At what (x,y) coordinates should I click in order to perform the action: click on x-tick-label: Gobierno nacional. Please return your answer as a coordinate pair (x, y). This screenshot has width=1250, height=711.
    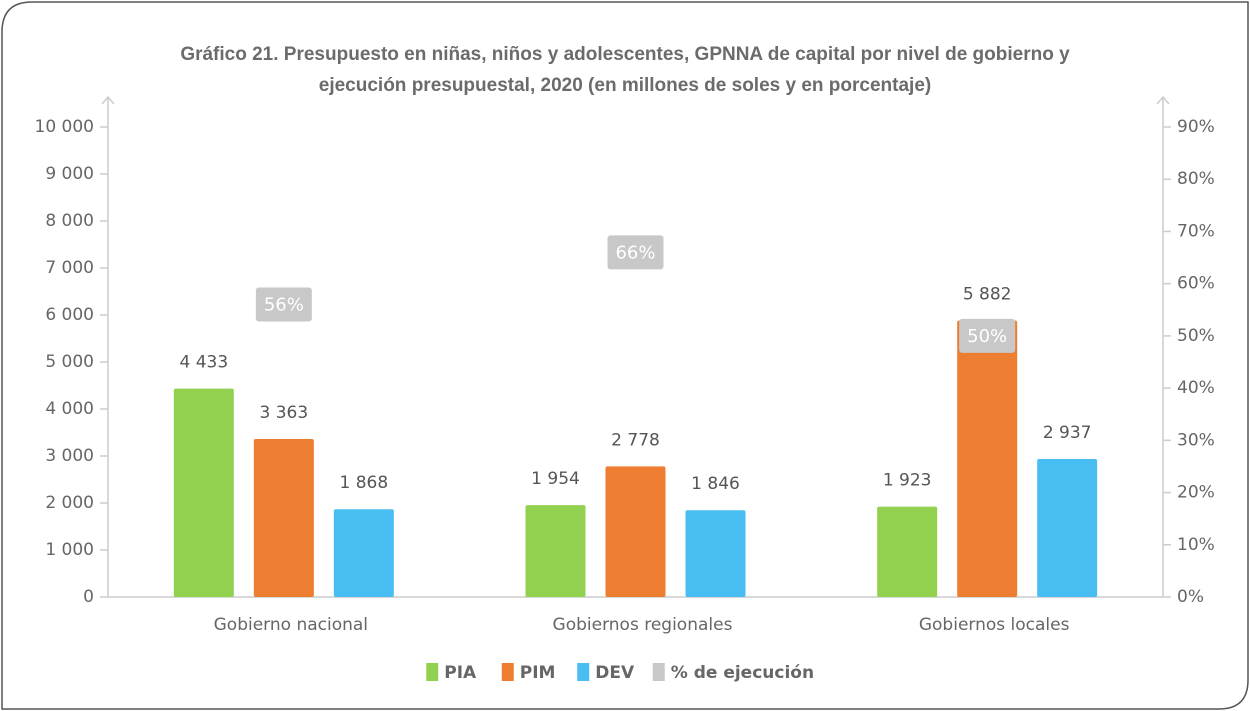
    Looking at the image, I should click on (291, 625).